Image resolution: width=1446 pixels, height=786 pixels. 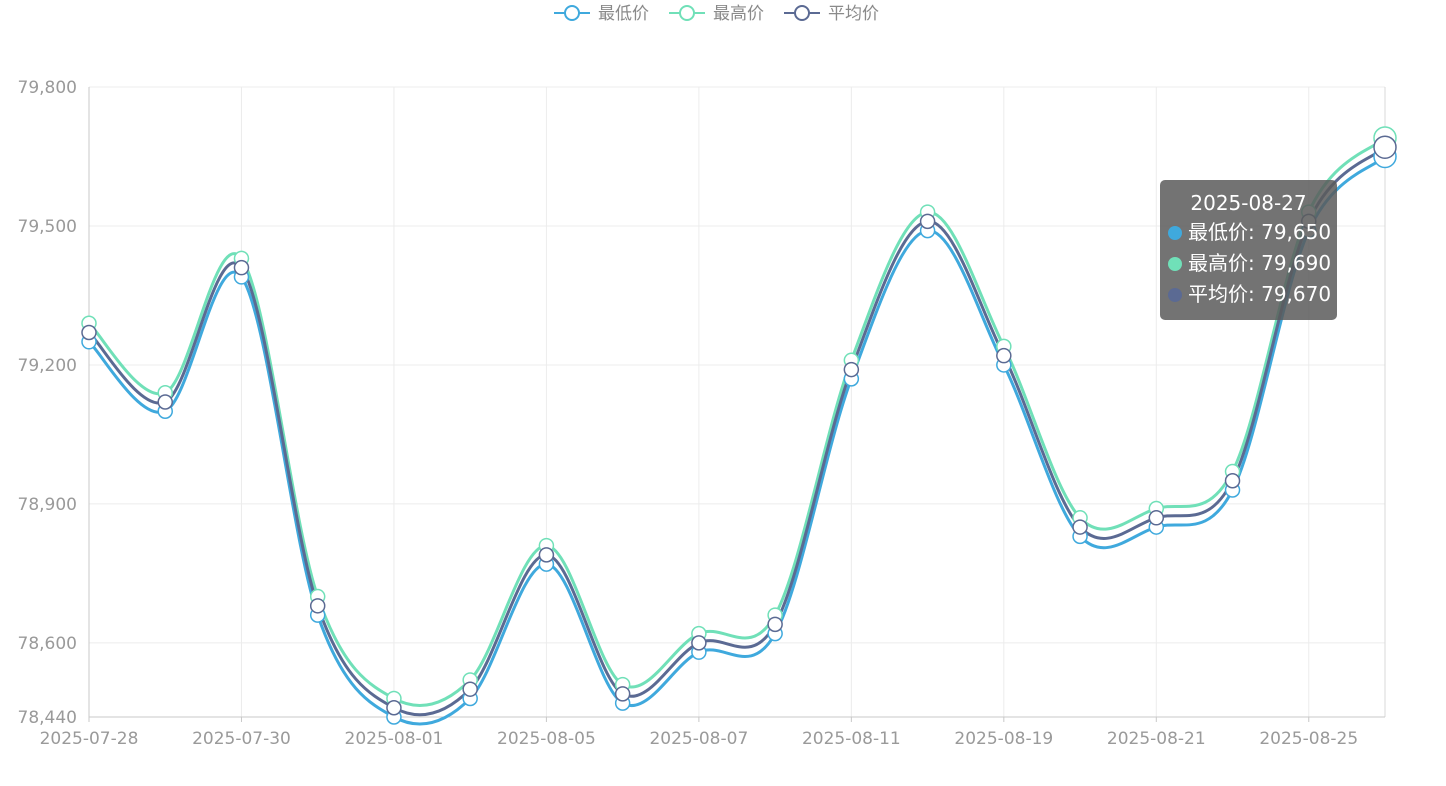 What do you see at coordinates (1175, 233) in the screenshot?
I see `tooltip-dot-low` at bounding box center [1175, 233].